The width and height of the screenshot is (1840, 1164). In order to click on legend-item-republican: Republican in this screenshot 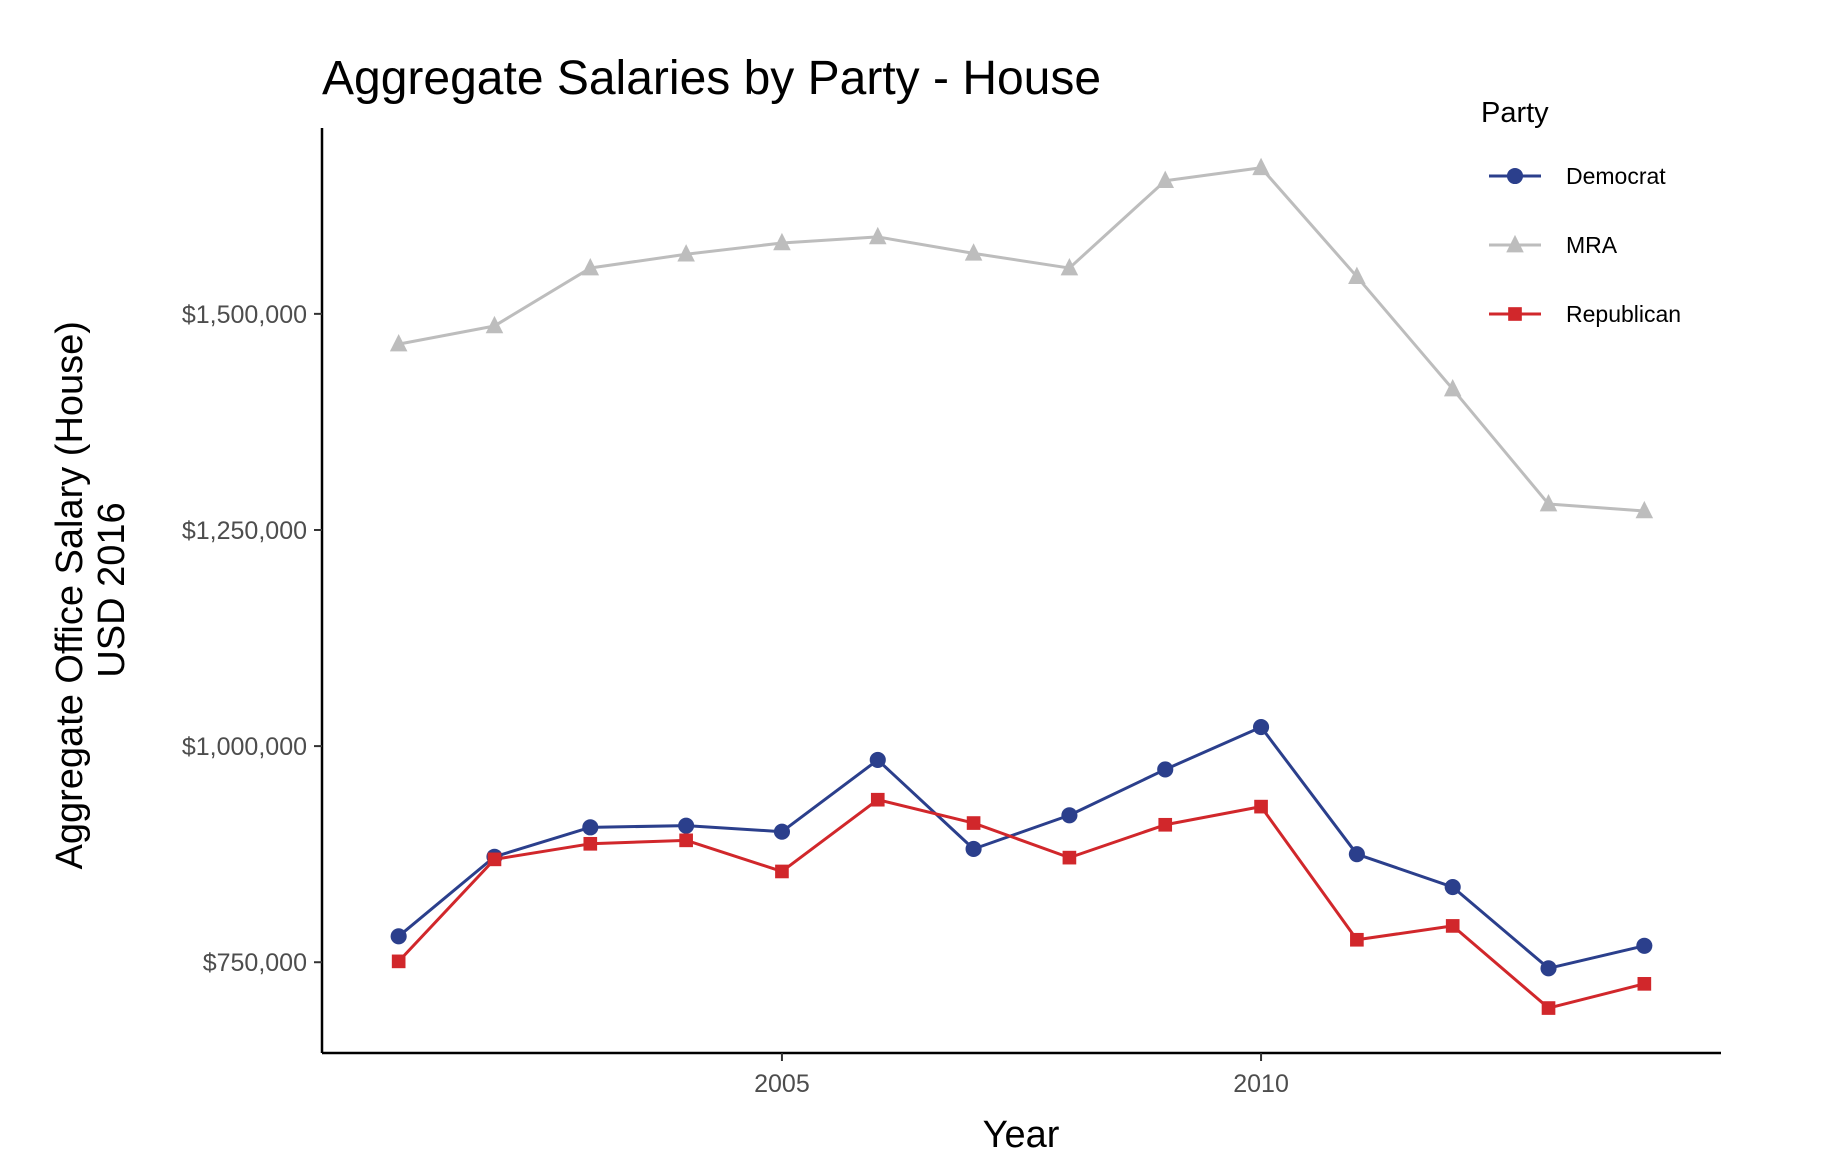, I will do `click(1585, 314)`.